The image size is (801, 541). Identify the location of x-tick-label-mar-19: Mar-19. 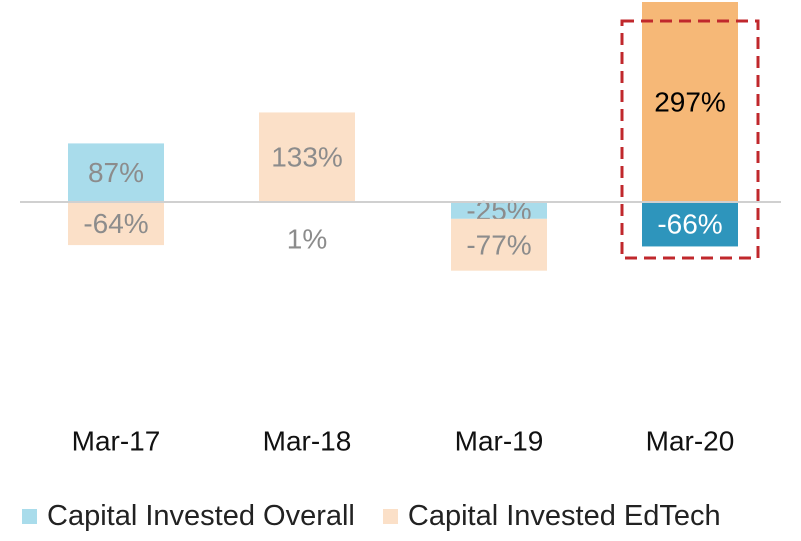
(499, 441).